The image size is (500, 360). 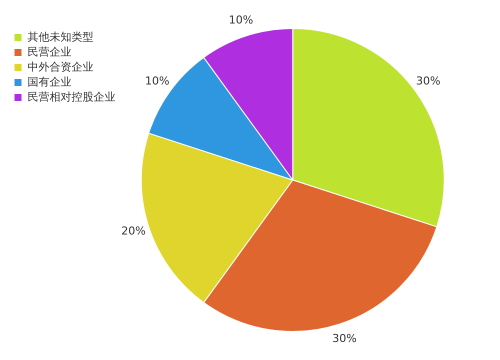 What do you see at coordinates (50, 82) in the screenshot?
I see `legend-label: 国有企业` at bounding box center [50, 82].